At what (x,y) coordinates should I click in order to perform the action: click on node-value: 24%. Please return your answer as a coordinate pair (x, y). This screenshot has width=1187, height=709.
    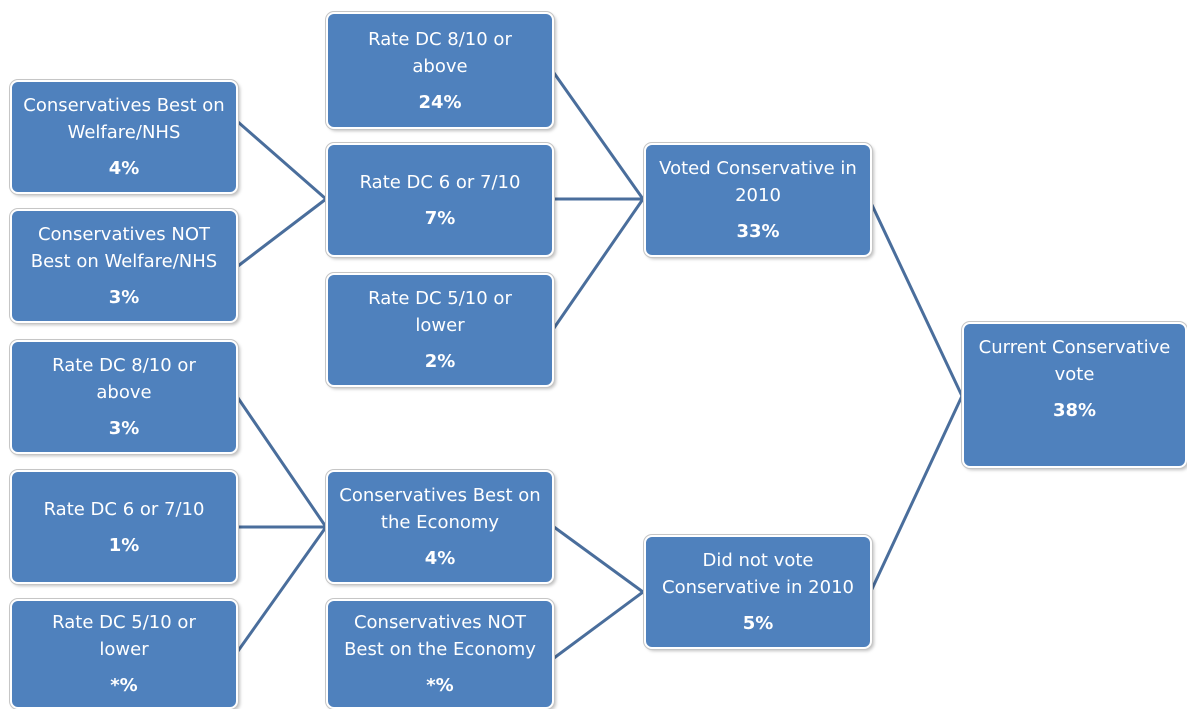
    Looking at the image, I should click on (440, 102).